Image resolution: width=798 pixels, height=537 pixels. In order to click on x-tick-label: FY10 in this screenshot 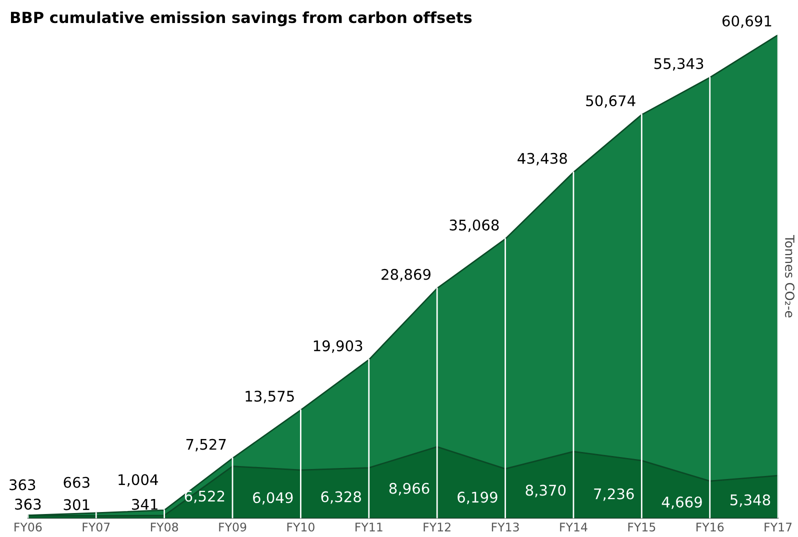, I will do `click(300, 527)`.